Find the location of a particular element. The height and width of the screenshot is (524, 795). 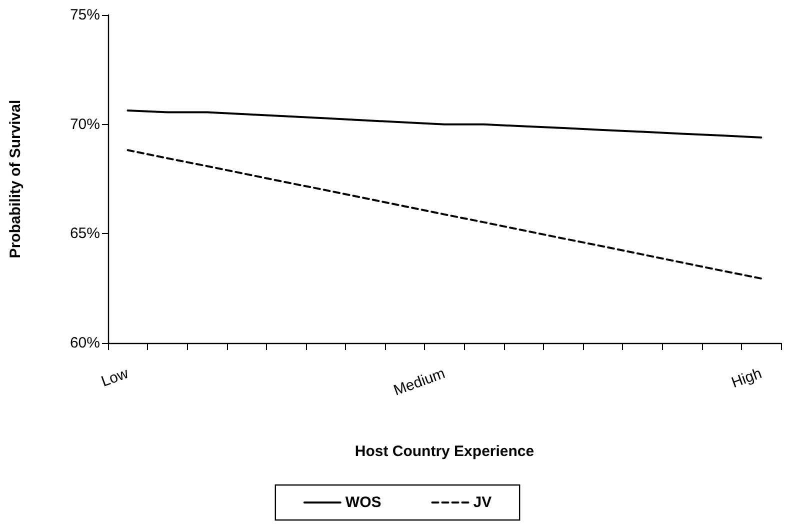

y-tick-label: 60% is located at coordinates (85, 343).